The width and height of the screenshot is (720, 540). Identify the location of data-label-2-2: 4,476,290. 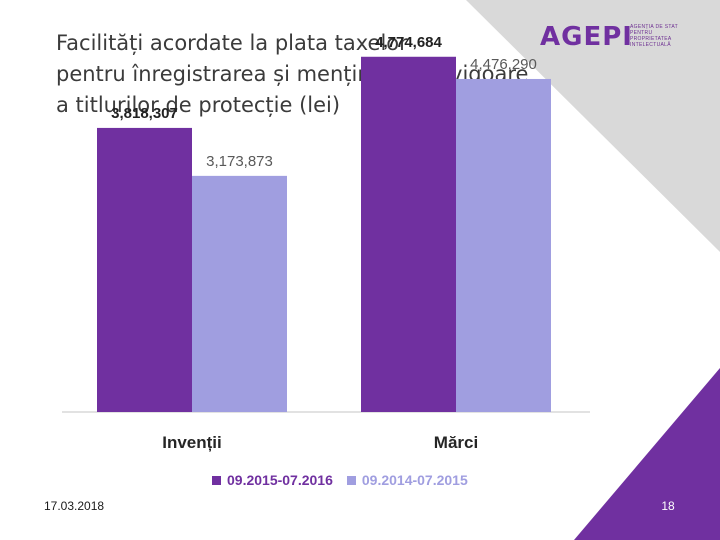
(503, 64).